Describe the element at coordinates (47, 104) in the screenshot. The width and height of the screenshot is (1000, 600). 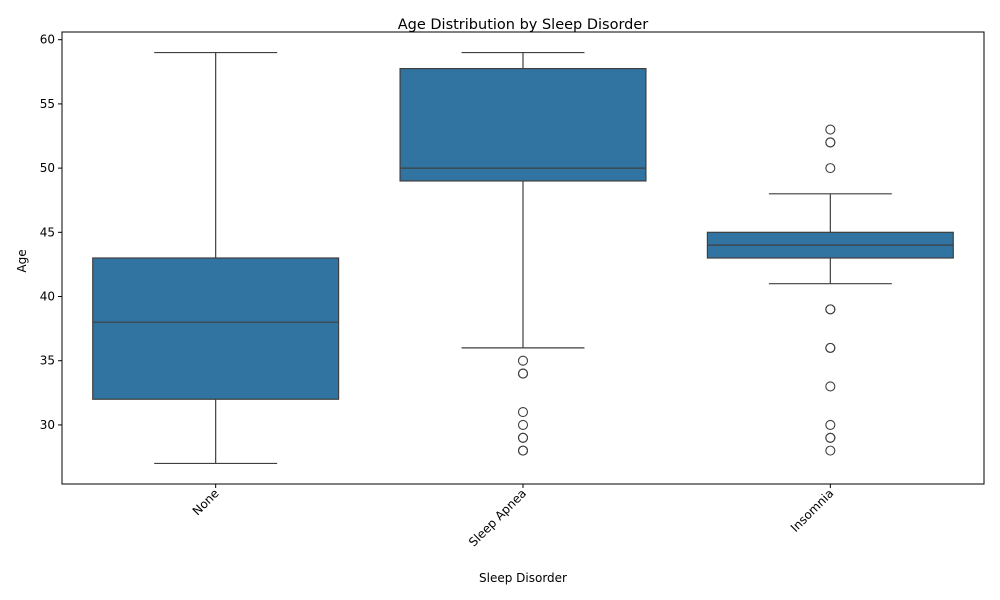
I see `y-tick-label: 55` at that location.